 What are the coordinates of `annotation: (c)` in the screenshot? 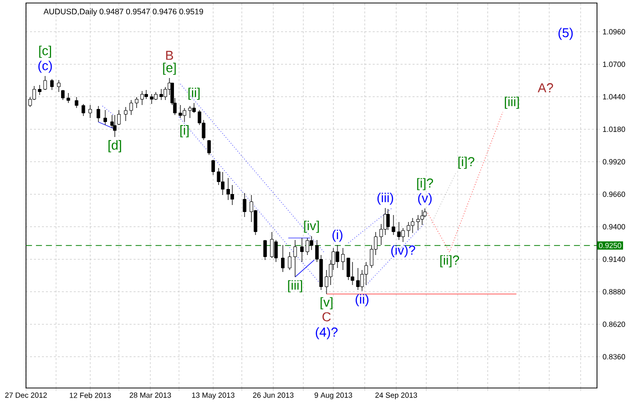 It's located at (45, 66).